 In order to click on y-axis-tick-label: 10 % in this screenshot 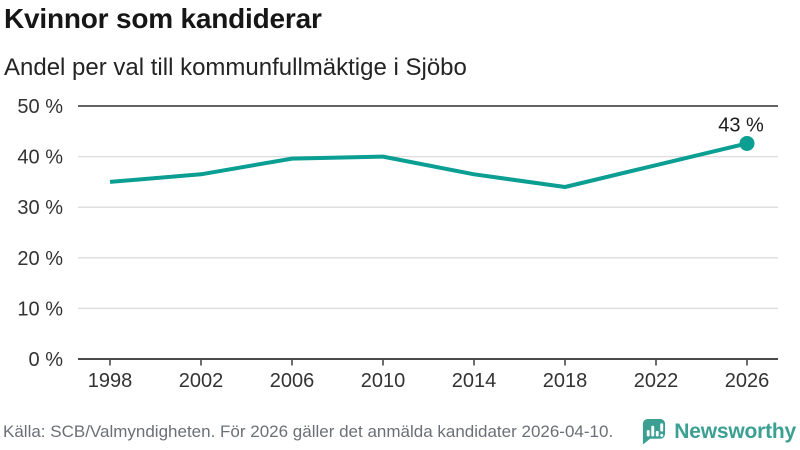, I will do `click(40, 309)`.